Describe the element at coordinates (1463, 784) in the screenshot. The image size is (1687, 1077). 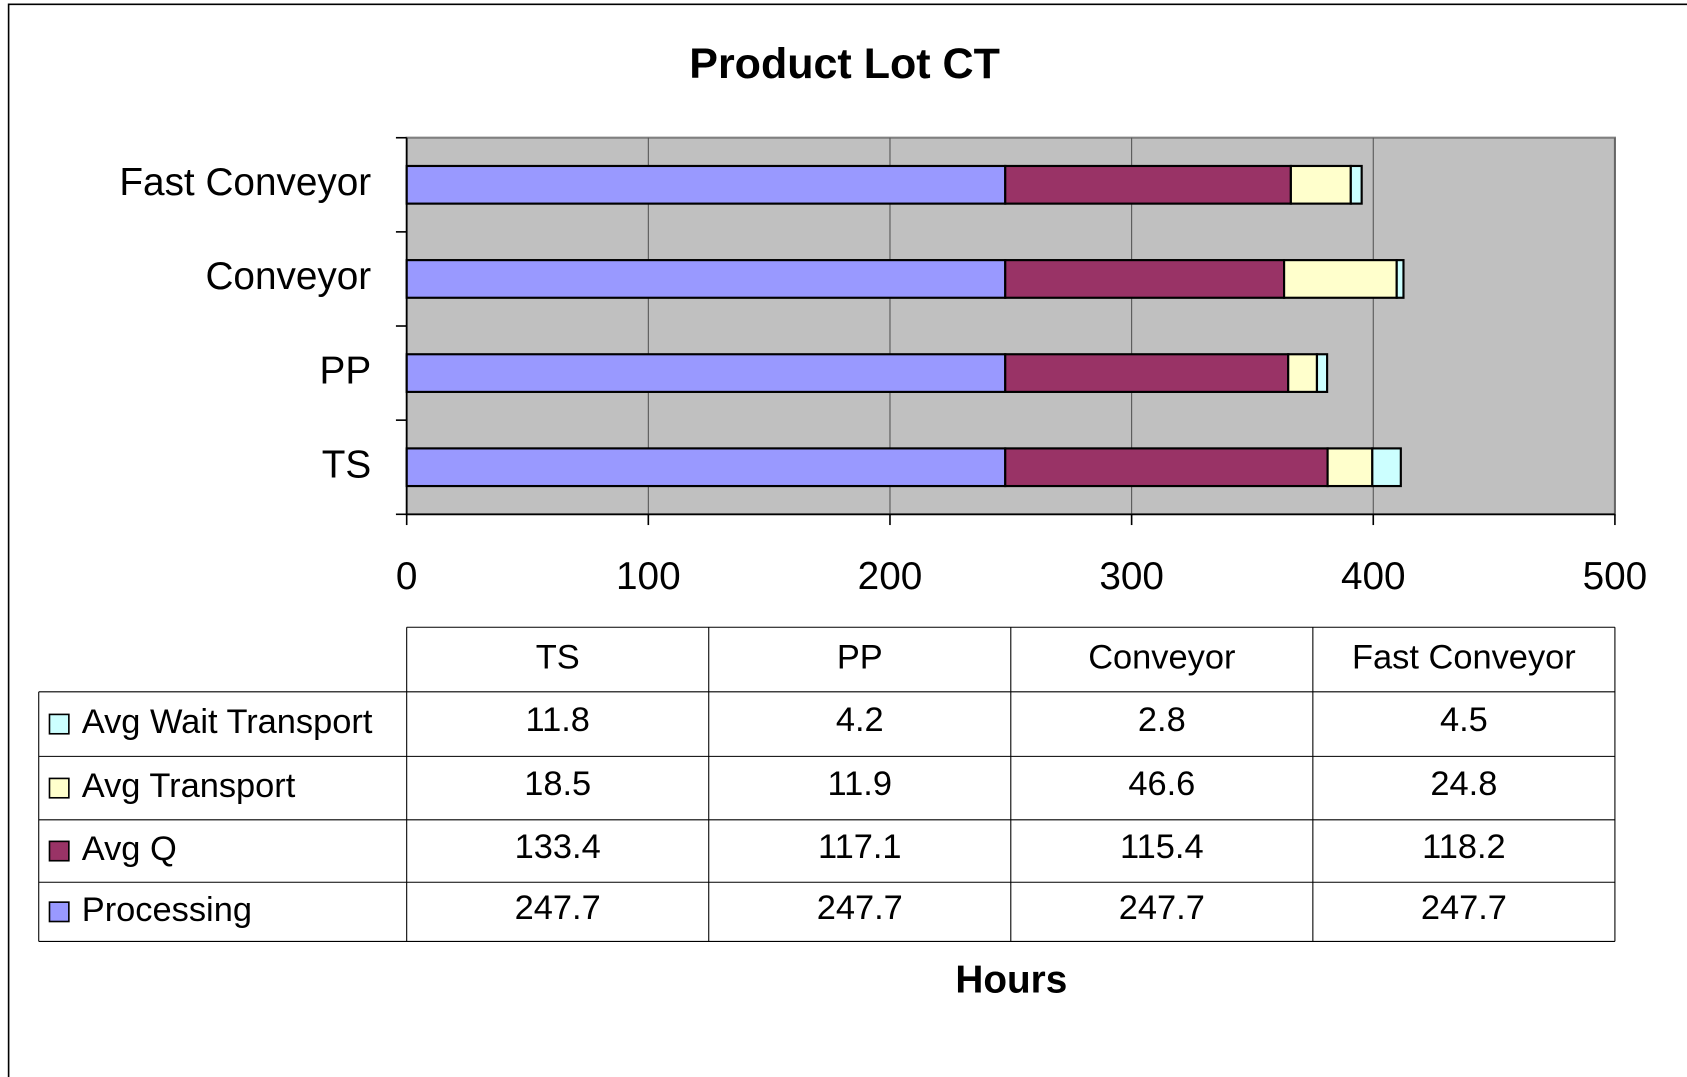
I see `table-cell: 24.8` at that location.